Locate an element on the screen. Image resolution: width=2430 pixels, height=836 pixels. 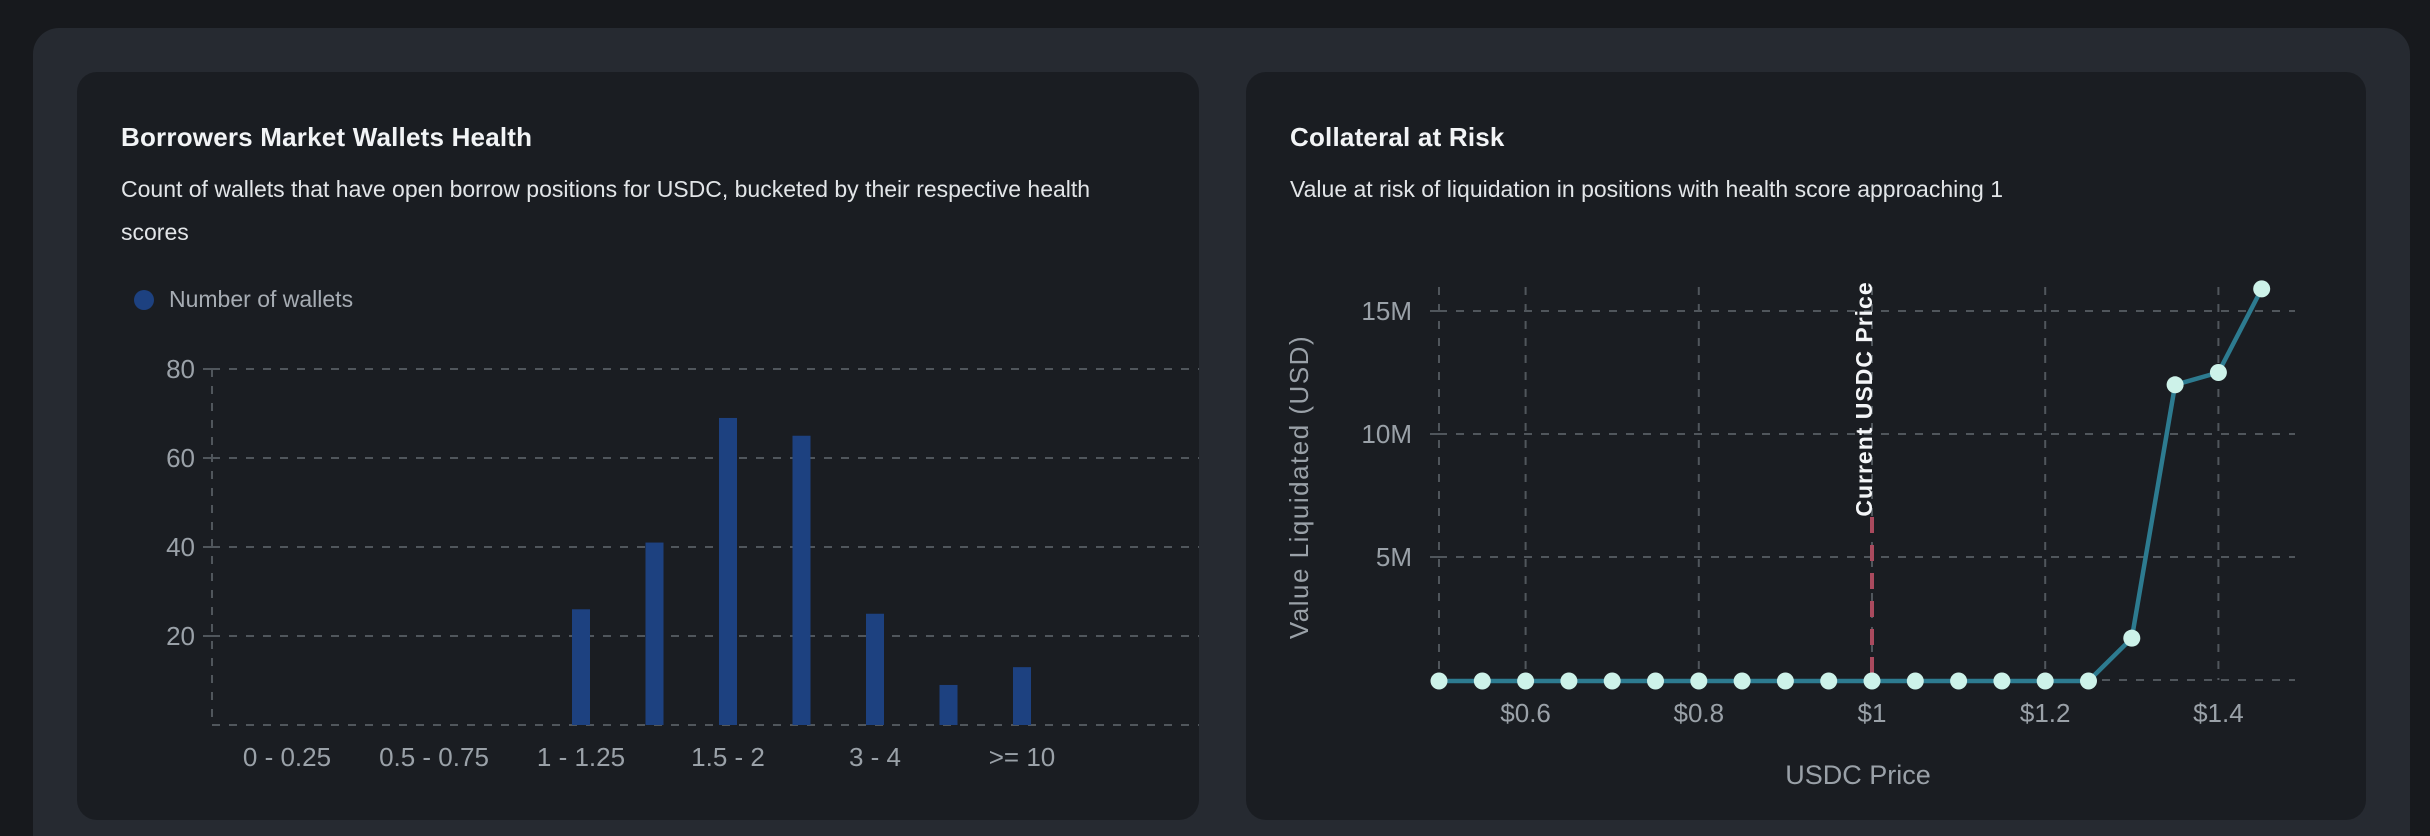
svg-text: $1 is located at coordinates (1872, 713).